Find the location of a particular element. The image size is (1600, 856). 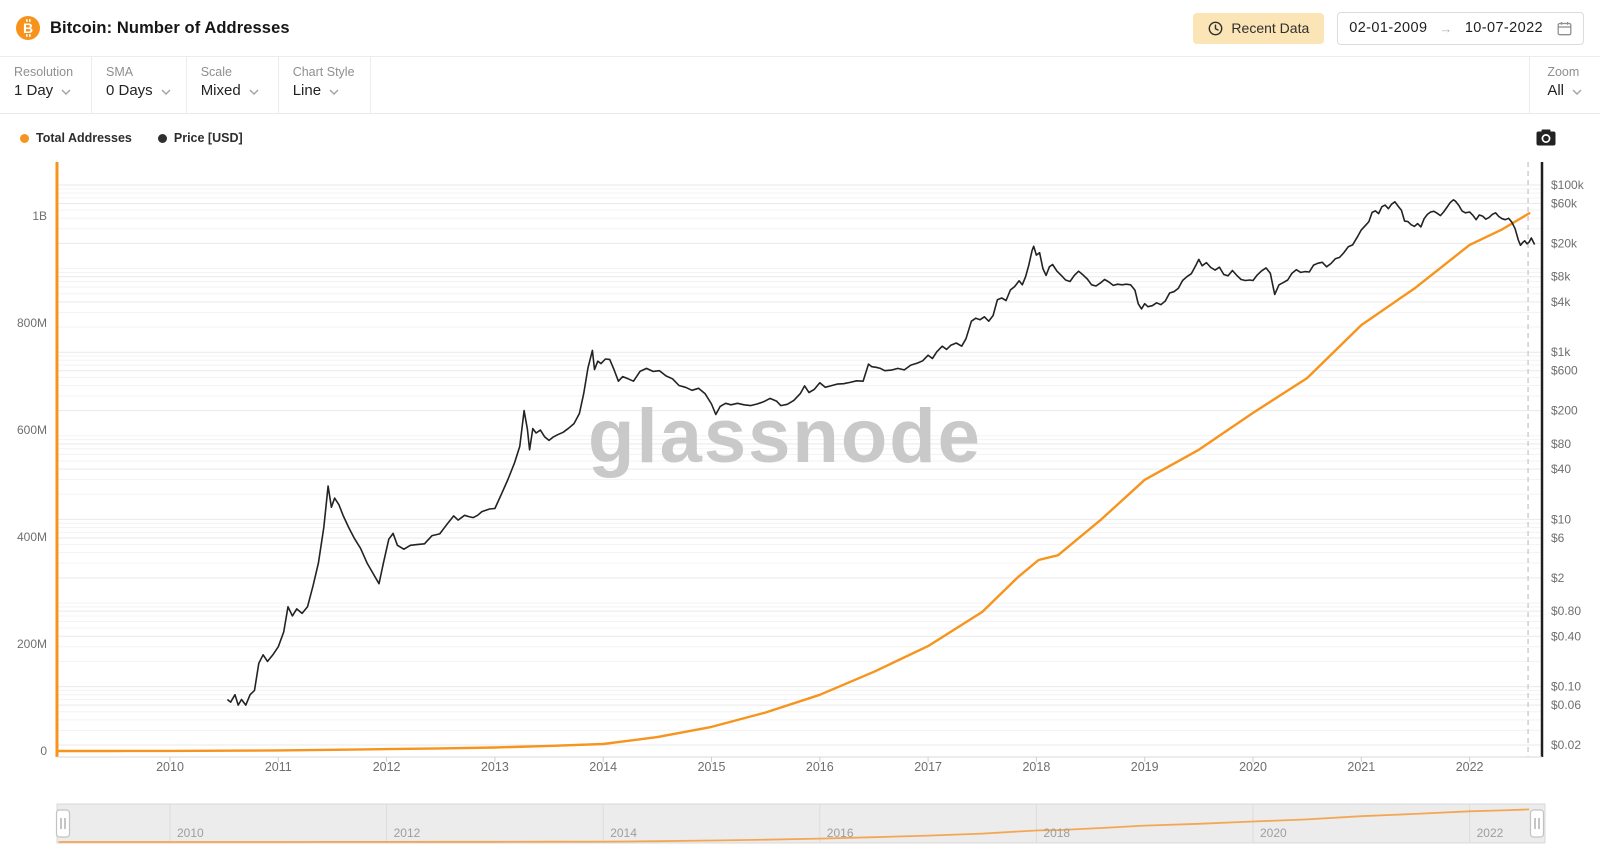

chart-style-label: Chart Style is located at coordinates (323, 72).